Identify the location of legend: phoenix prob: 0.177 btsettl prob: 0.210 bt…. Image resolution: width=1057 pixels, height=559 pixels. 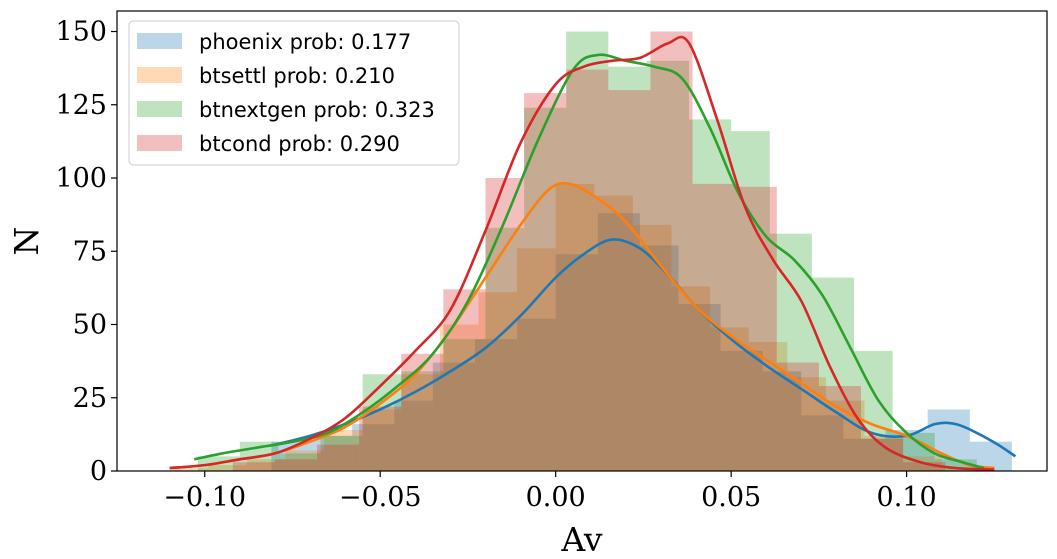
(294, 93).